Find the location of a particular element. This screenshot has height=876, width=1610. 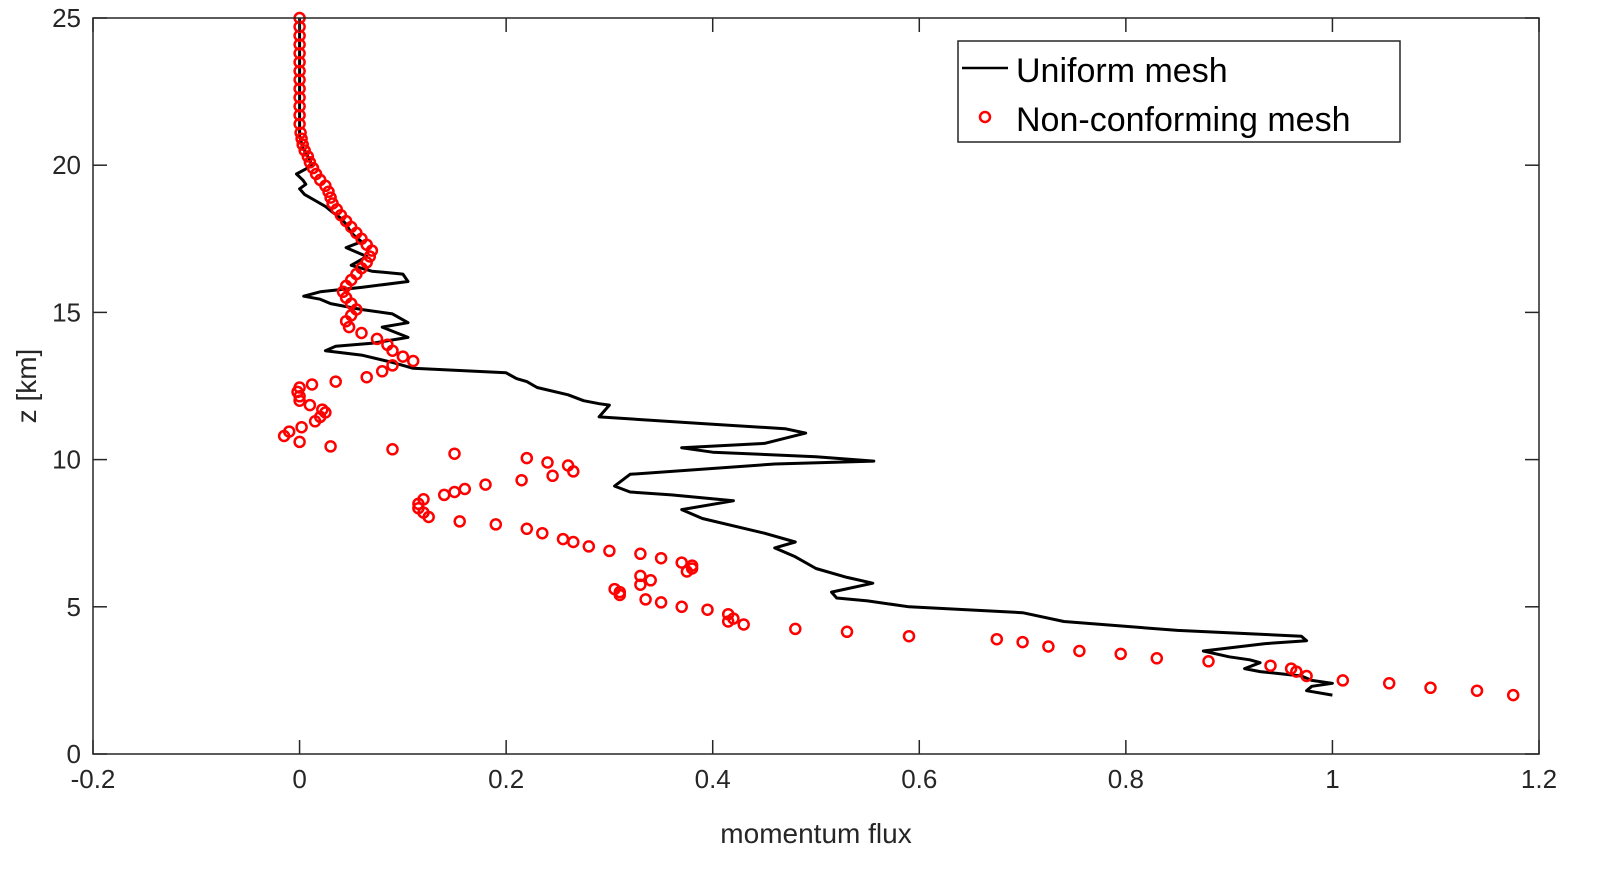

x-tick-label: 1.2 is located at coordinates (1539, 779).